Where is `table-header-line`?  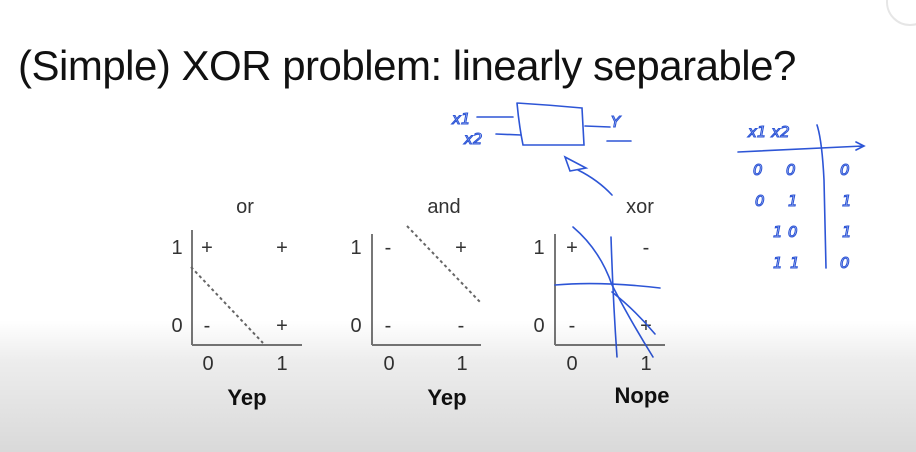 table-header-line is located at coordinates (801, 147).